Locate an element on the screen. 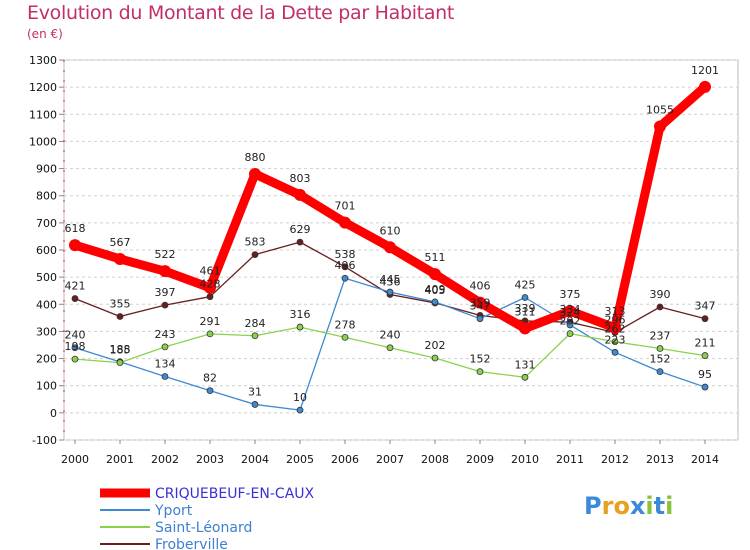 This screenshot has height=550, width=750. y-tick-label: 500 is located at coordinates (46, 277).